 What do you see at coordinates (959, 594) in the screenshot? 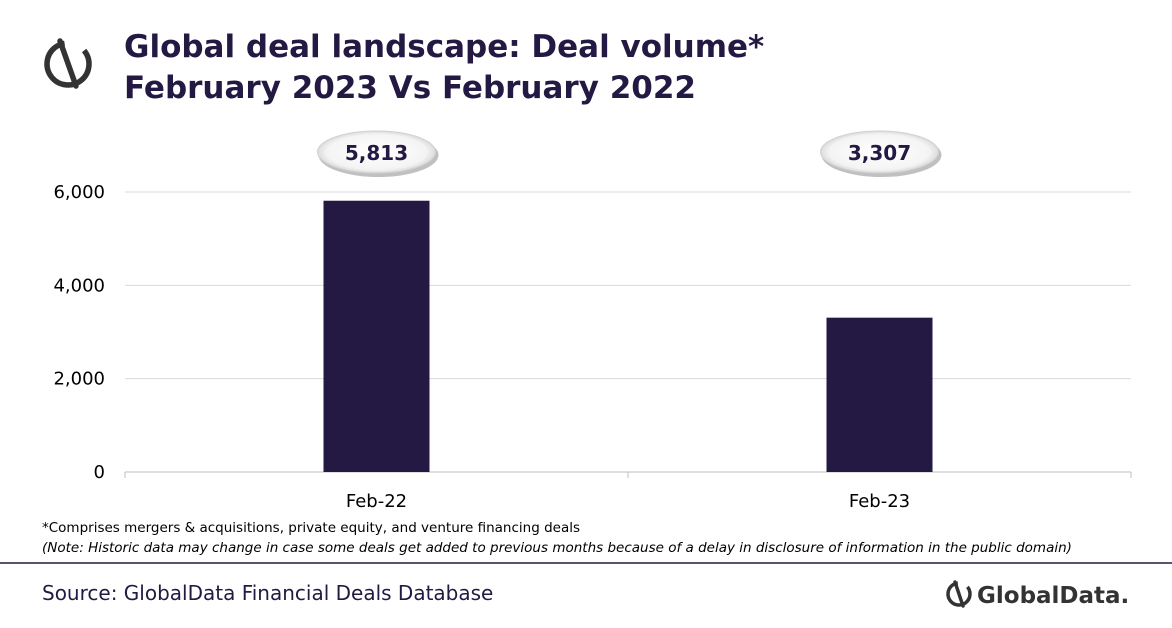
I see `brand-logo-icon` at bounding box center [959, 594].